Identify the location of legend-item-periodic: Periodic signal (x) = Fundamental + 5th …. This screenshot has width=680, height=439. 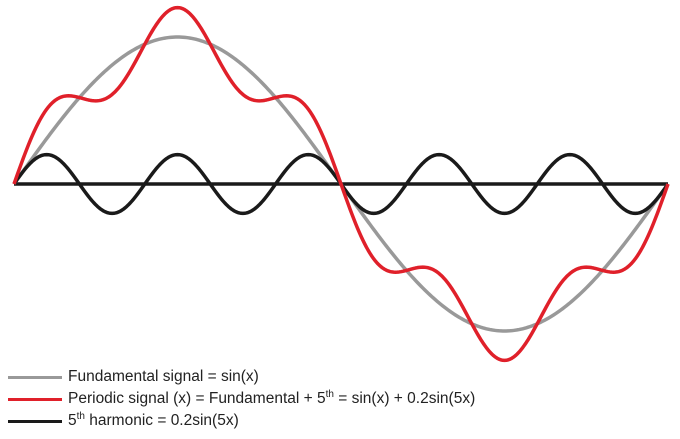
(241, 399).